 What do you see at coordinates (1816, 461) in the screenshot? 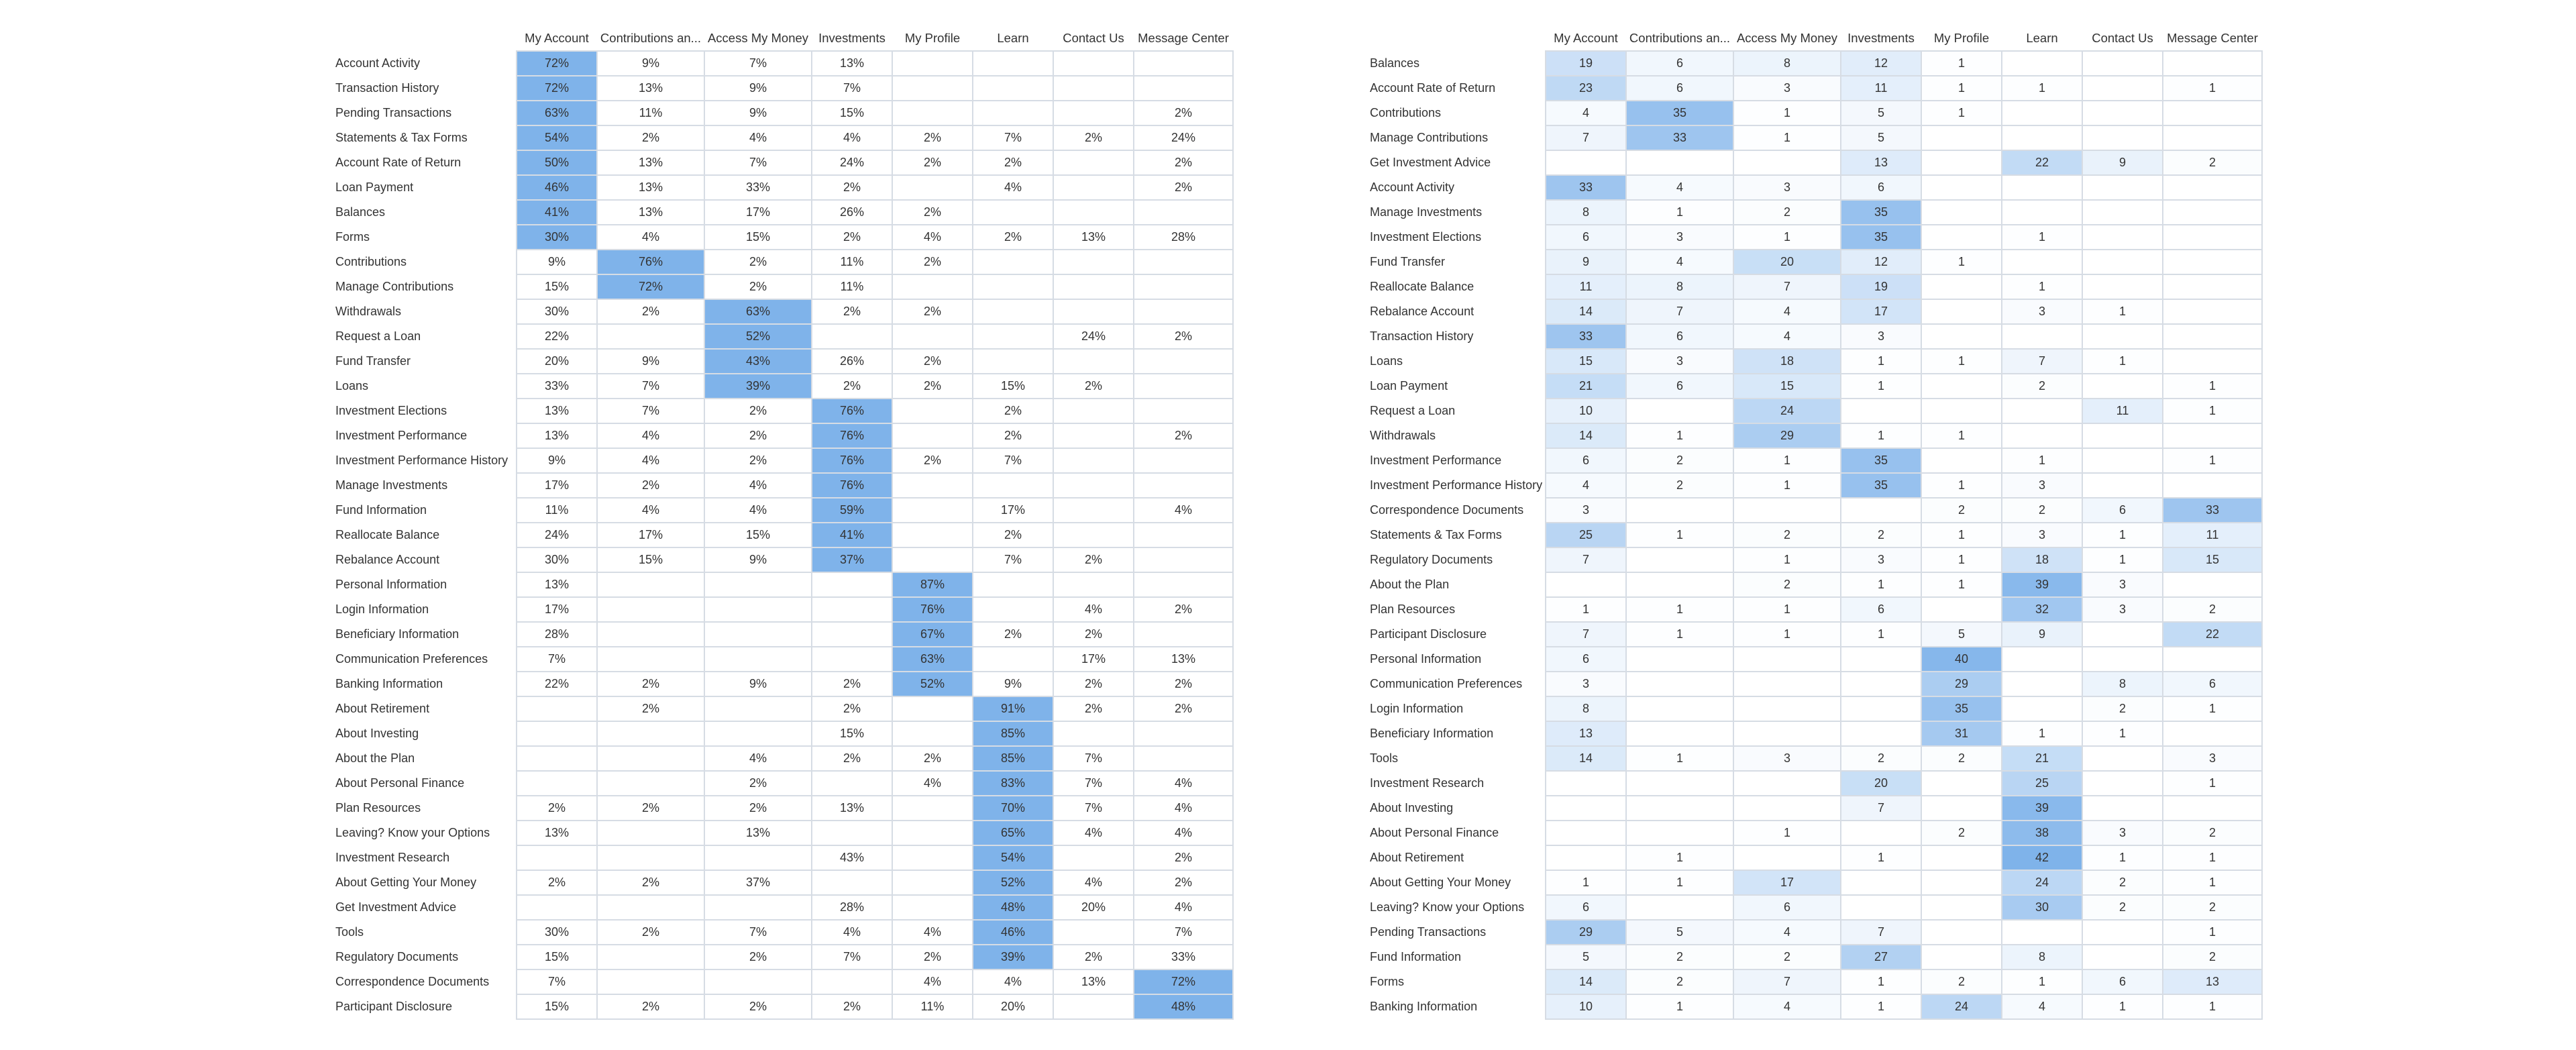
I see `table-row: Investment Performance 6 2 1 35 1 1` at bounding box center [1816, 461].